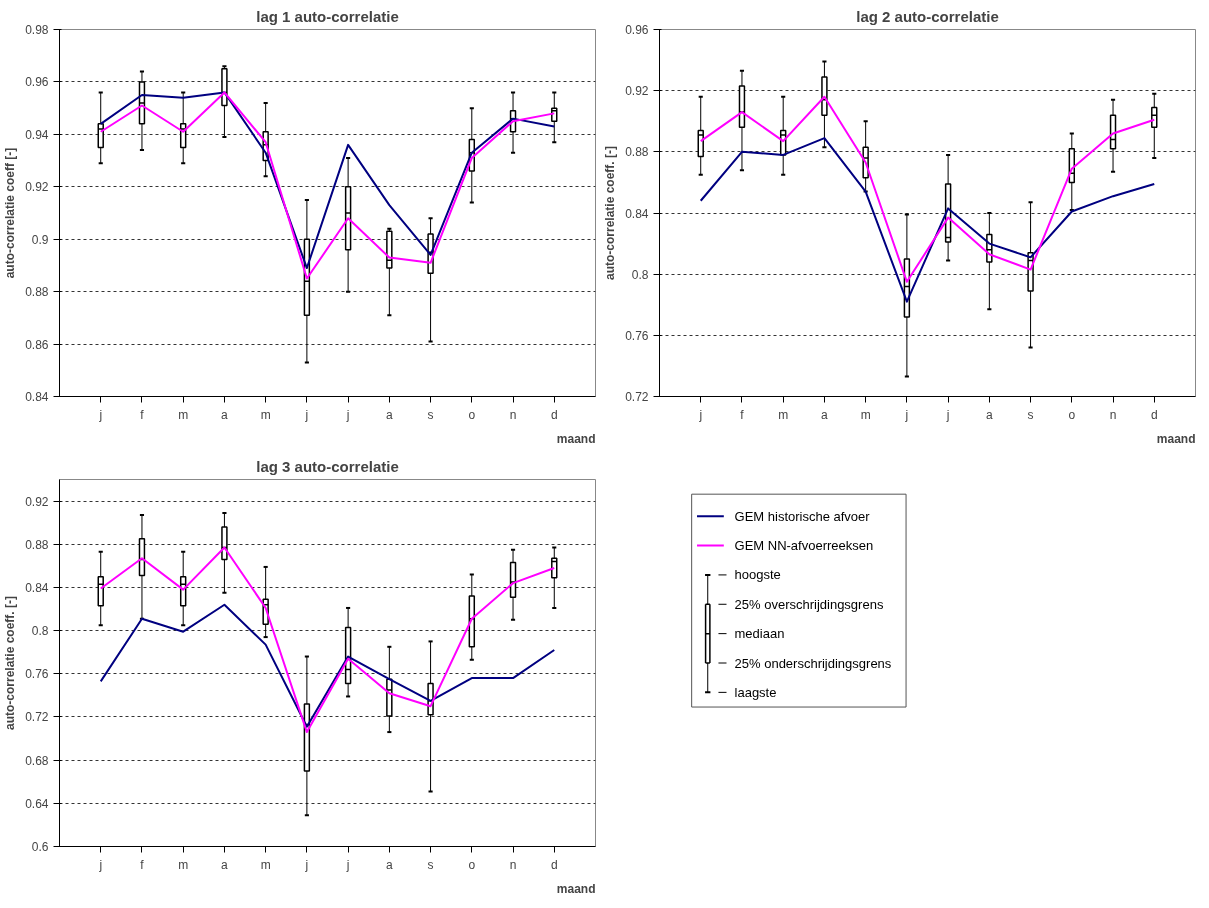 The width and height of the screenshot is (1209, 908). What do you see at coordinates (804, 546) in the screenshot?
I see `legend-label: GEM NN-afvoerreeksen` at bounding box center [804, 546].